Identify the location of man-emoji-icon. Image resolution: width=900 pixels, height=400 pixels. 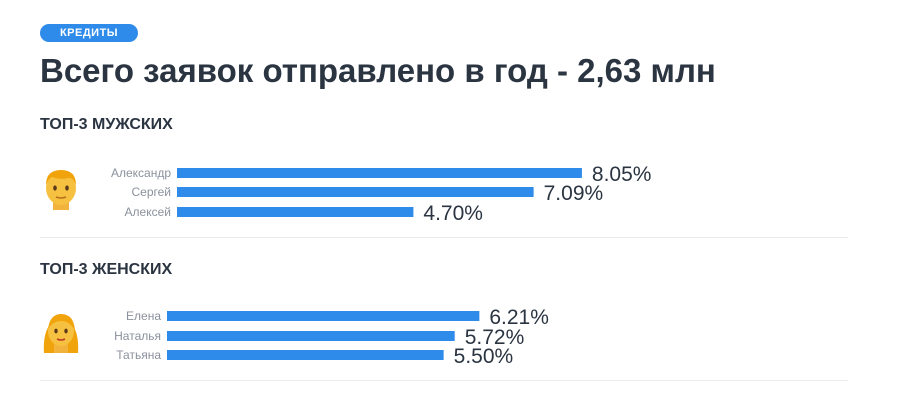
(61, 190).